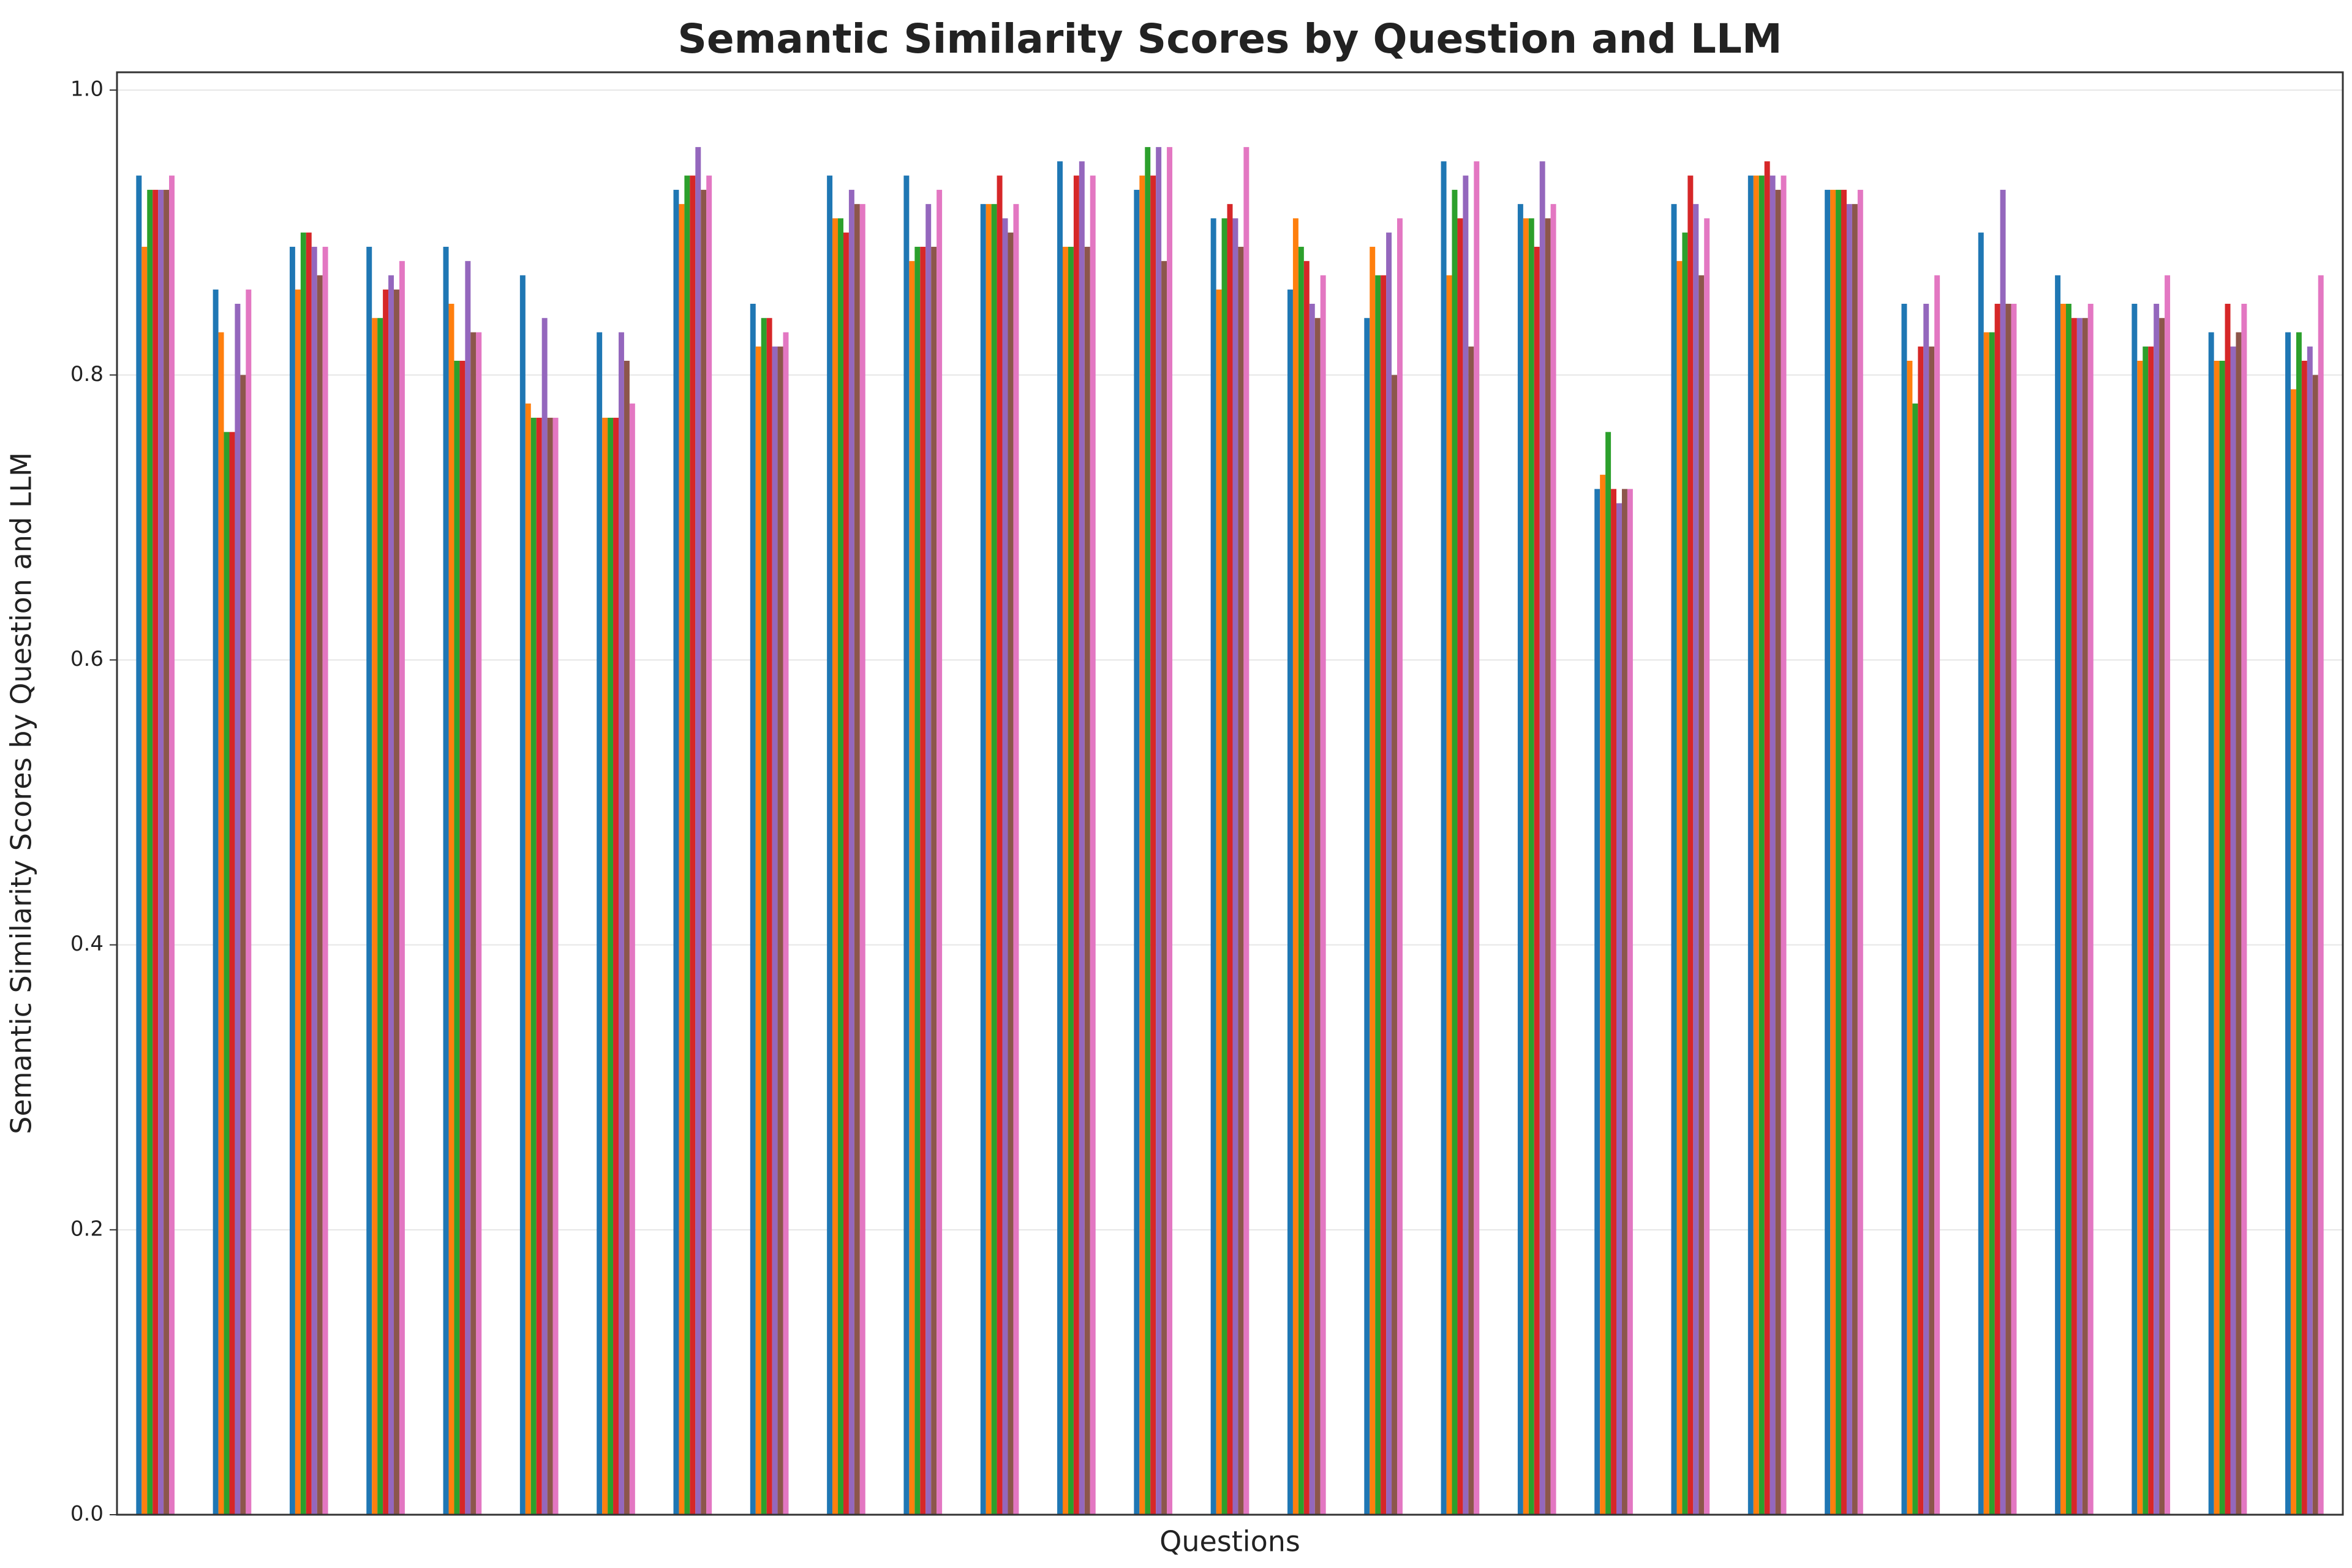 Image resolution: width=2352 pixels, height=1568 pixels. I want to click on y-tick-label: 0.2, so click(87, 1229).